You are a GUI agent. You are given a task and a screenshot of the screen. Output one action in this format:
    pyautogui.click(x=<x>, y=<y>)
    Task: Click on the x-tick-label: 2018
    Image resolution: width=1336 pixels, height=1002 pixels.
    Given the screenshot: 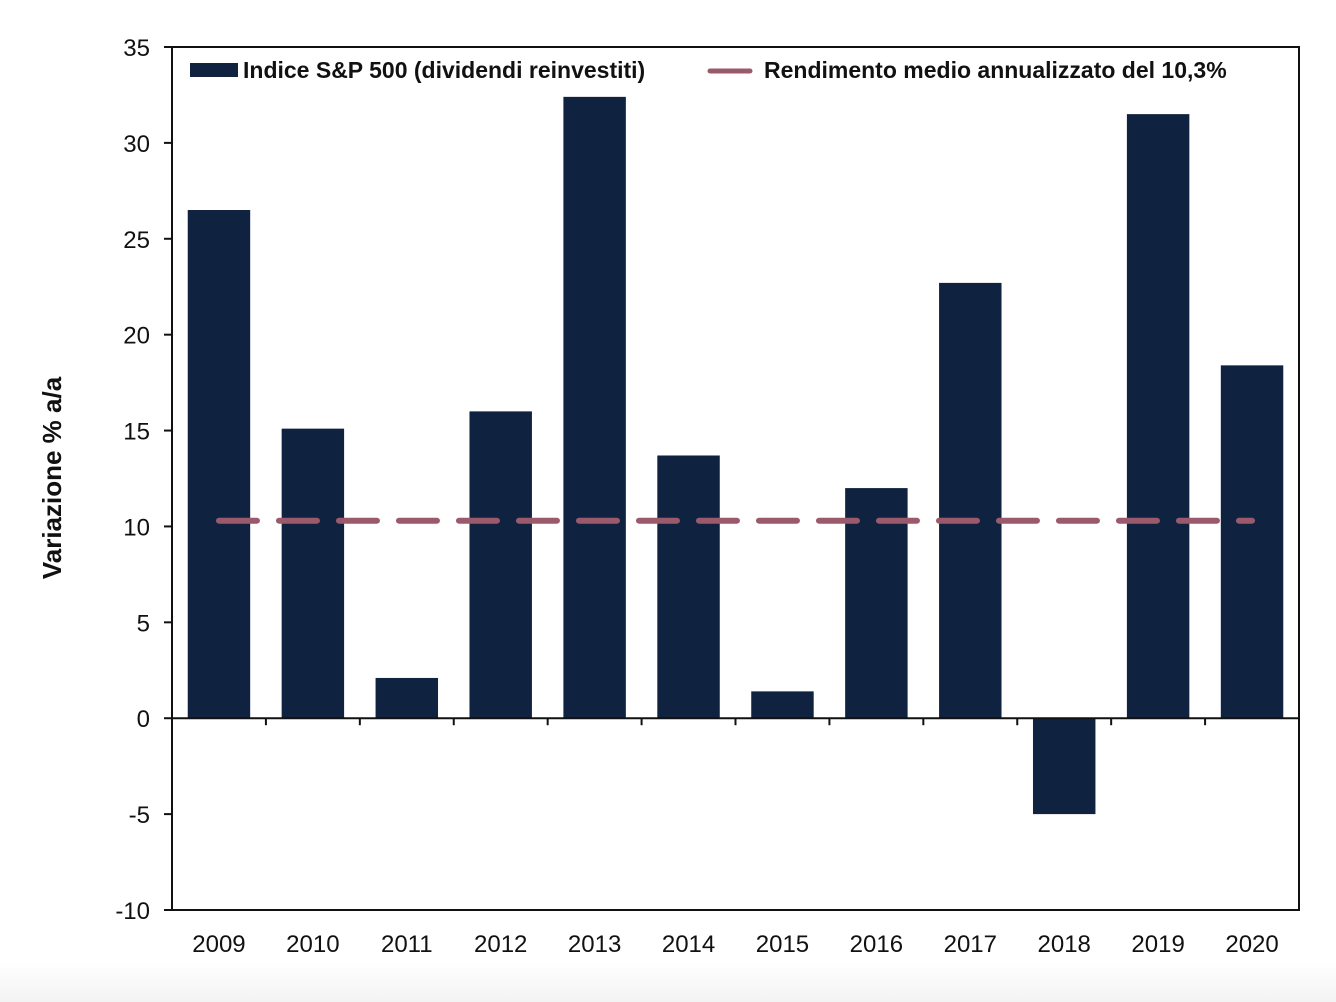 What is the action you would take?
    pyautogui.click(x=1064, y=944)
    